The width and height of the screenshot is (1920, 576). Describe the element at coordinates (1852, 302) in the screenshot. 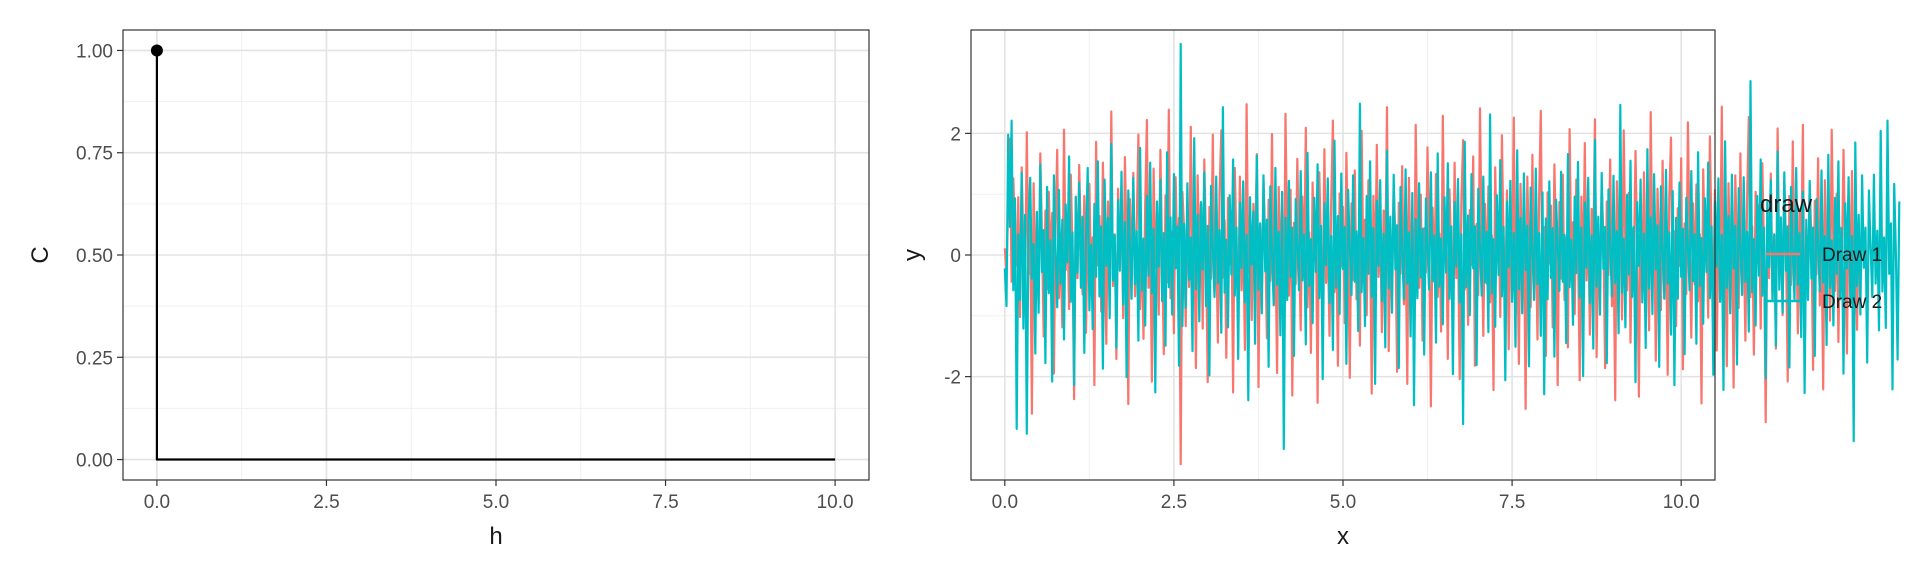

I see `legend-label-draw-2: Draw 2` at that location.